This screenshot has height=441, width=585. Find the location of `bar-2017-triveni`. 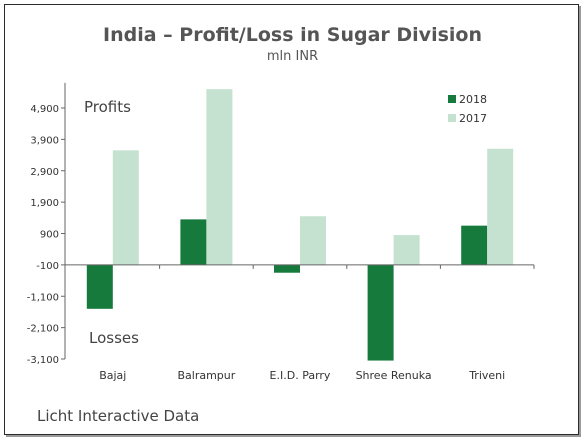

bar-2017-triveni is located at coordinates (500, 206).